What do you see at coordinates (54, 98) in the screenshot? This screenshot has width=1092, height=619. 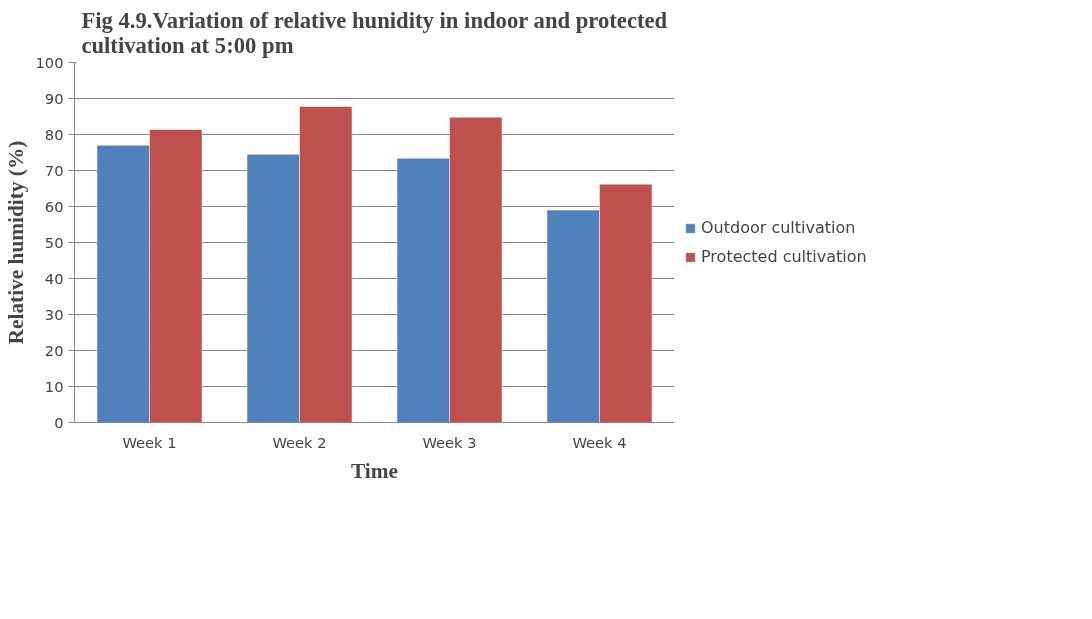 I see `y-tick-label: 90` at bounding box center [54, 98].